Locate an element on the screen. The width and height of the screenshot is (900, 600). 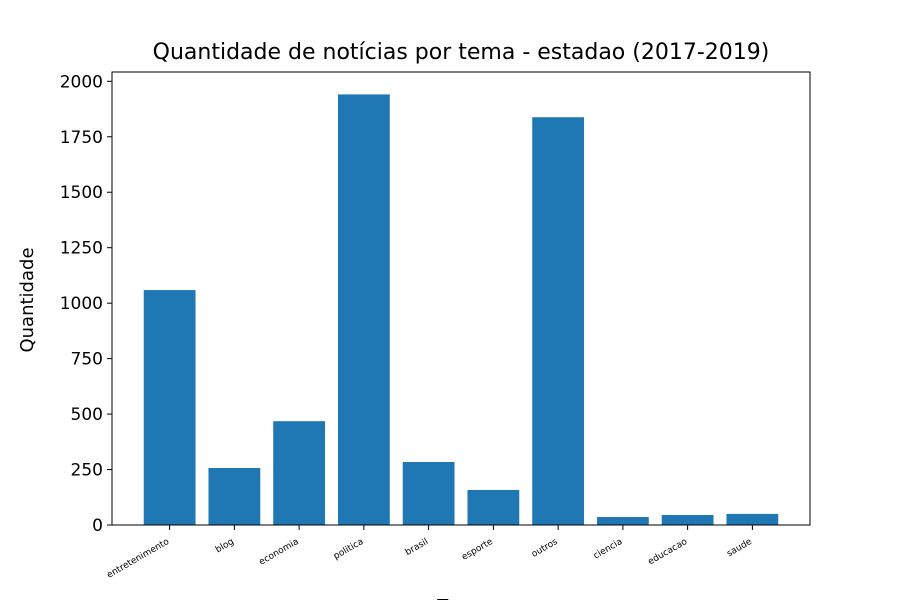
y-tick-label: 1000 is located at coordinates (81, 304).